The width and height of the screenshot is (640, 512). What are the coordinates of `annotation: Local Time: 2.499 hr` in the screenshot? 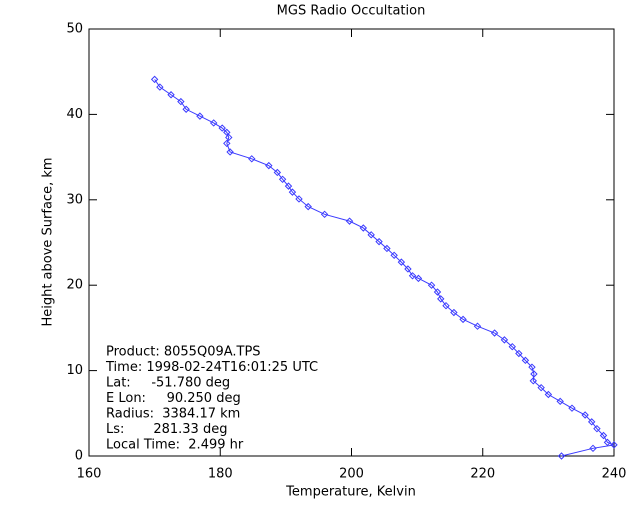 It's located at (175, 445).